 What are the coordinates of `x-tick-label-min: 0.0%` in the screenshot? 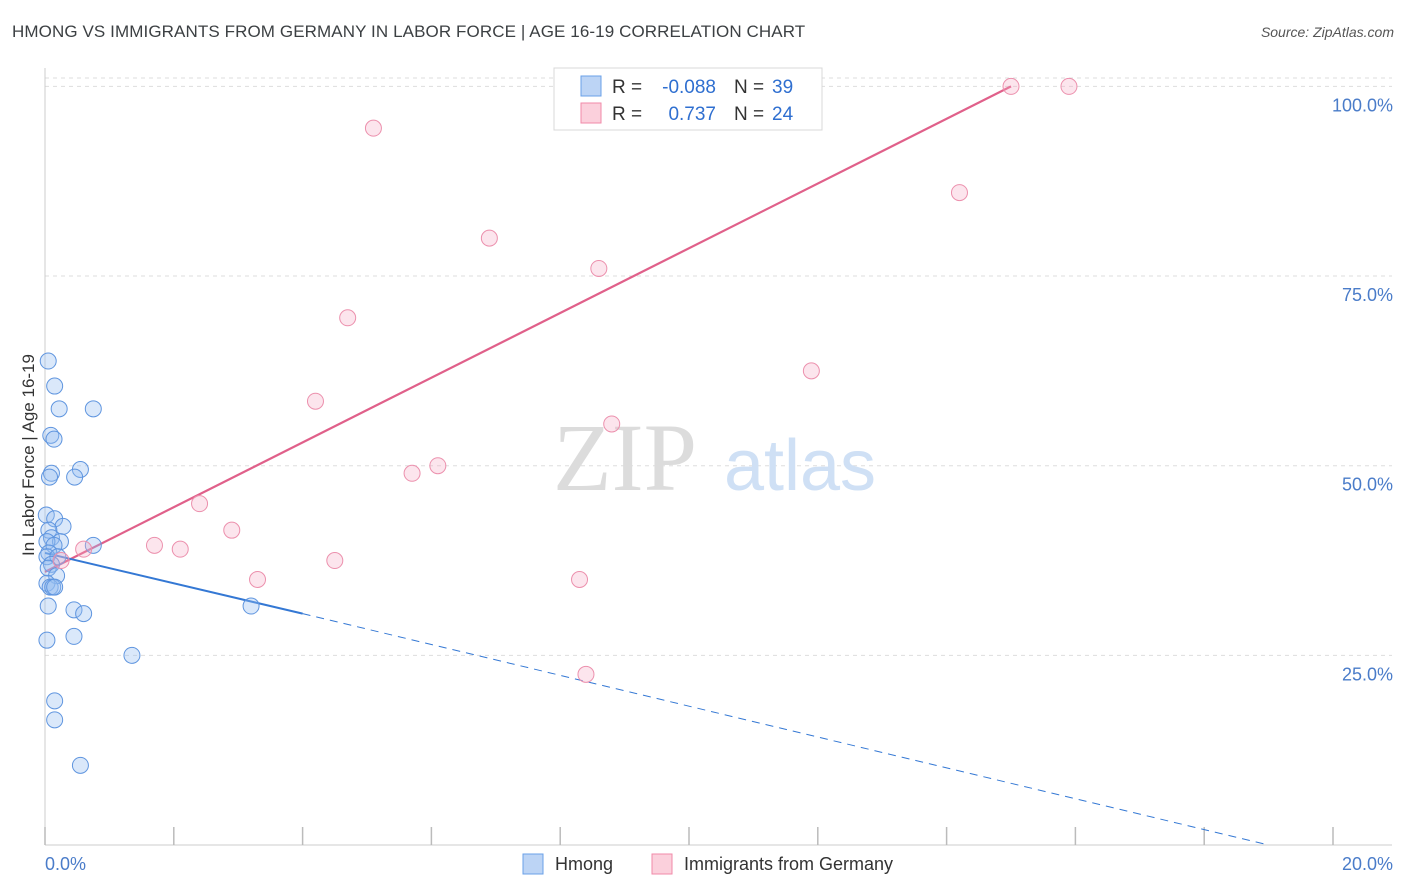 It's located at (65, 864).